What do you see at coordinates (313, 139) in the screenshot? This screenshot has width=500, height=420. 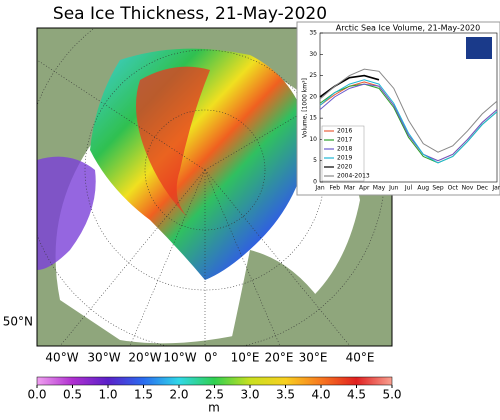 I see `y-tick-label: 10` at bounding box center [313, 139].